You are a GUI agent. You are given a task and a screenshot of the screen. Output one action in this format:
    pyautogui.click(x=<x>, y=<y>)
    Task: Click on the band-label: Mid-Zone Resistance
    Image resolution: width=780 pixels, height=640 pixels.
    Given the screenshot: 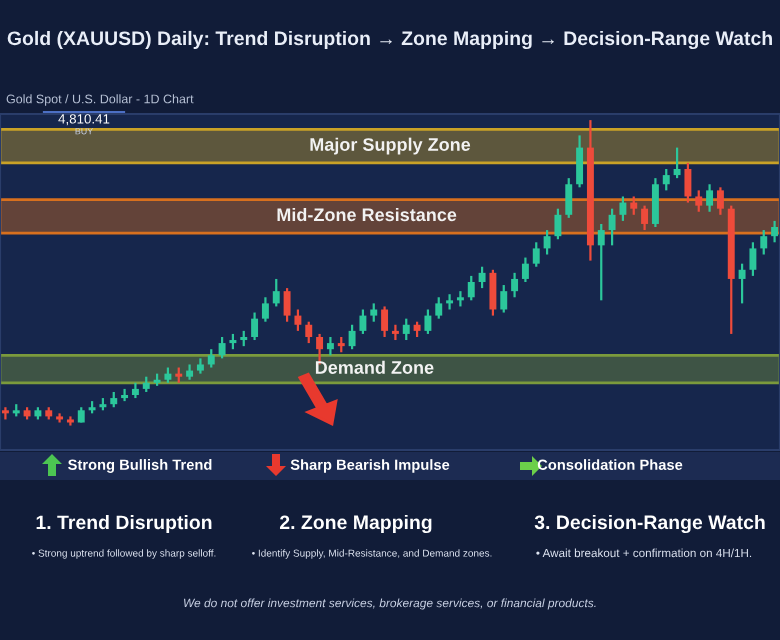 What is the action you would take?
    pyautogui.click(x=367, y=214)
    